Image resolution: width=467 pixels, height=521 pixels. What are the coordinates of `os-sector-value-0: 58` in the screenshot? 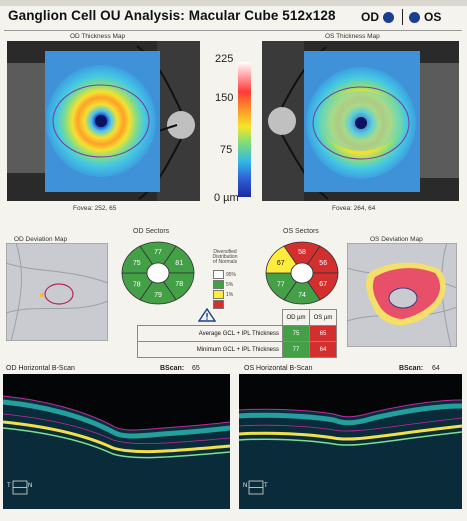 It's located at (302, 252).